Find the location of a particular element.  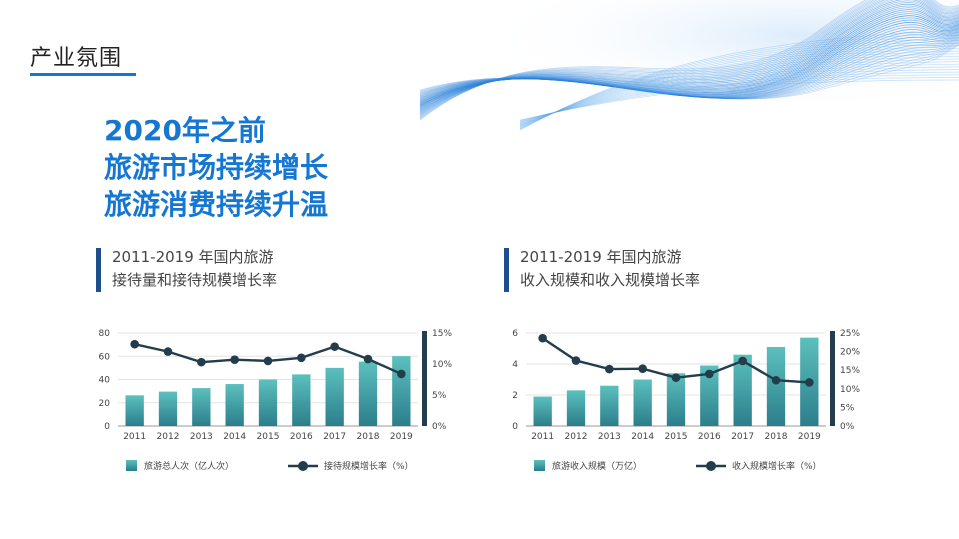

legend-line-label: 接待规模增长率（%） is located at coordinates (369, 466).